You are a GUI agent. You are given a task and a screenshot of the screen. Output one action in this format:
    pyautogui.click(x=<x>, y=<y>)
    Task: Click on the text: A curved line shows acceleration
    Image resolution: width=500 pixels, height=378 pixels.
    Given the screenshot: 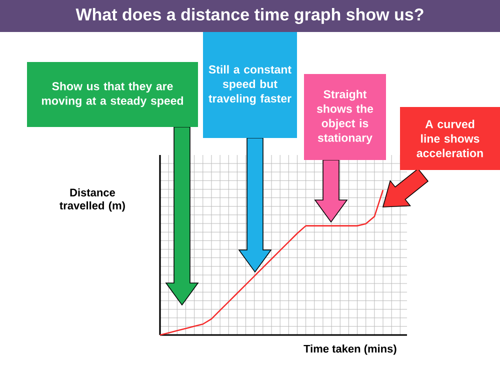 What is the action you would take?
    pyautogui.click(x=449, y=139)
    